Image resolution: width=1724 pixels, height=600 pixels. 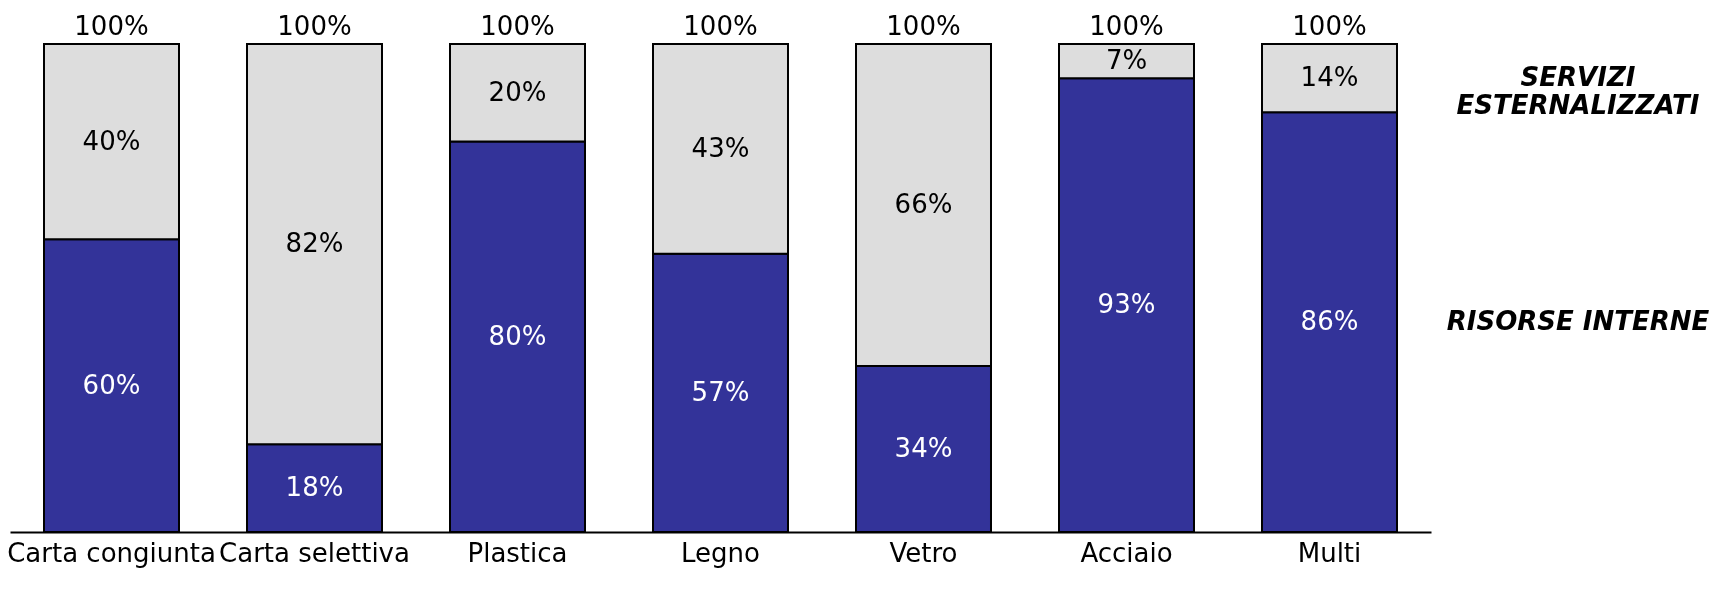 What do you see at coordinates (517, 335) in the screenshot?
I see `data-label: 80%` at bounding box center [517, 335].